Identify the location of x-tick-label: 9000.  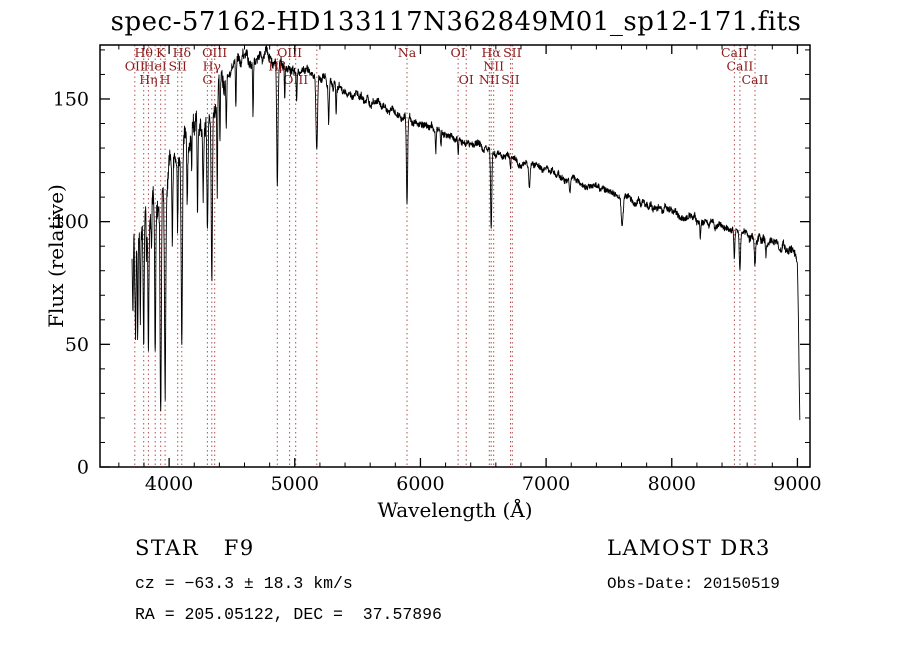
(797, 484).